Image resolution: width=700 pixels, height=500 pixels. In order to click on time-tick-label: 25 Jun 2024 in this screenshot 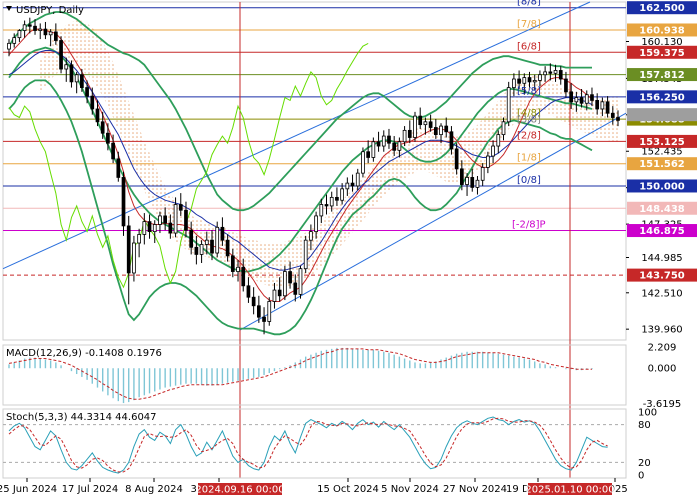, I will do `click(28, 489)`.